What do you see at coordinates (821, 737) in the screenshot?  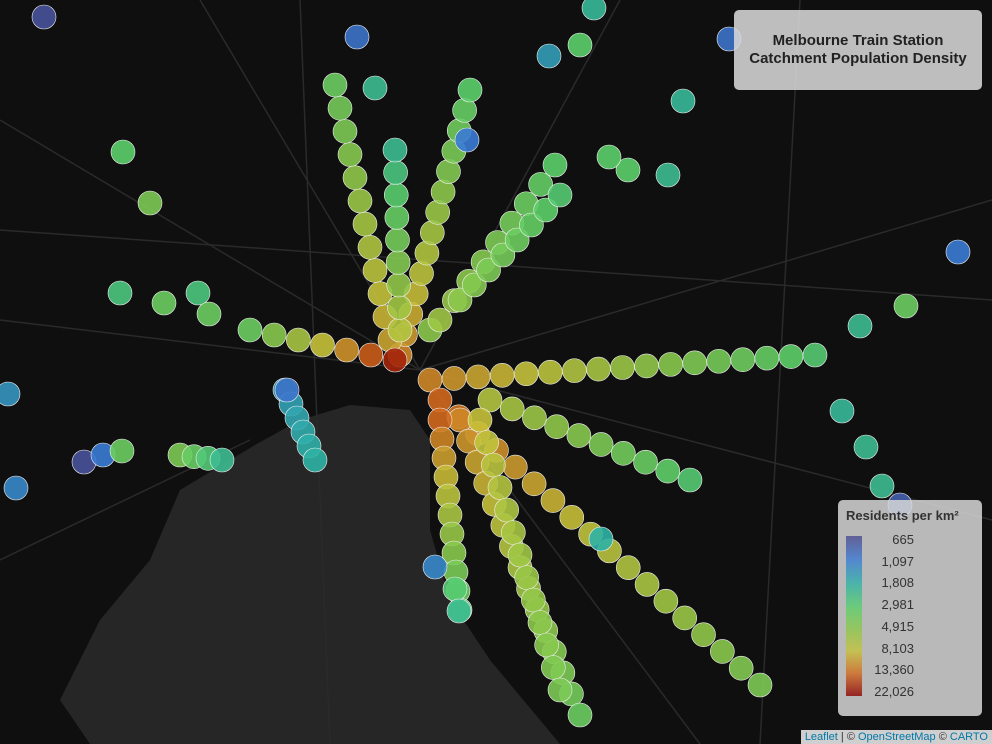 I see `attribution-link: Leaflet` at bounding box center [821, 737].